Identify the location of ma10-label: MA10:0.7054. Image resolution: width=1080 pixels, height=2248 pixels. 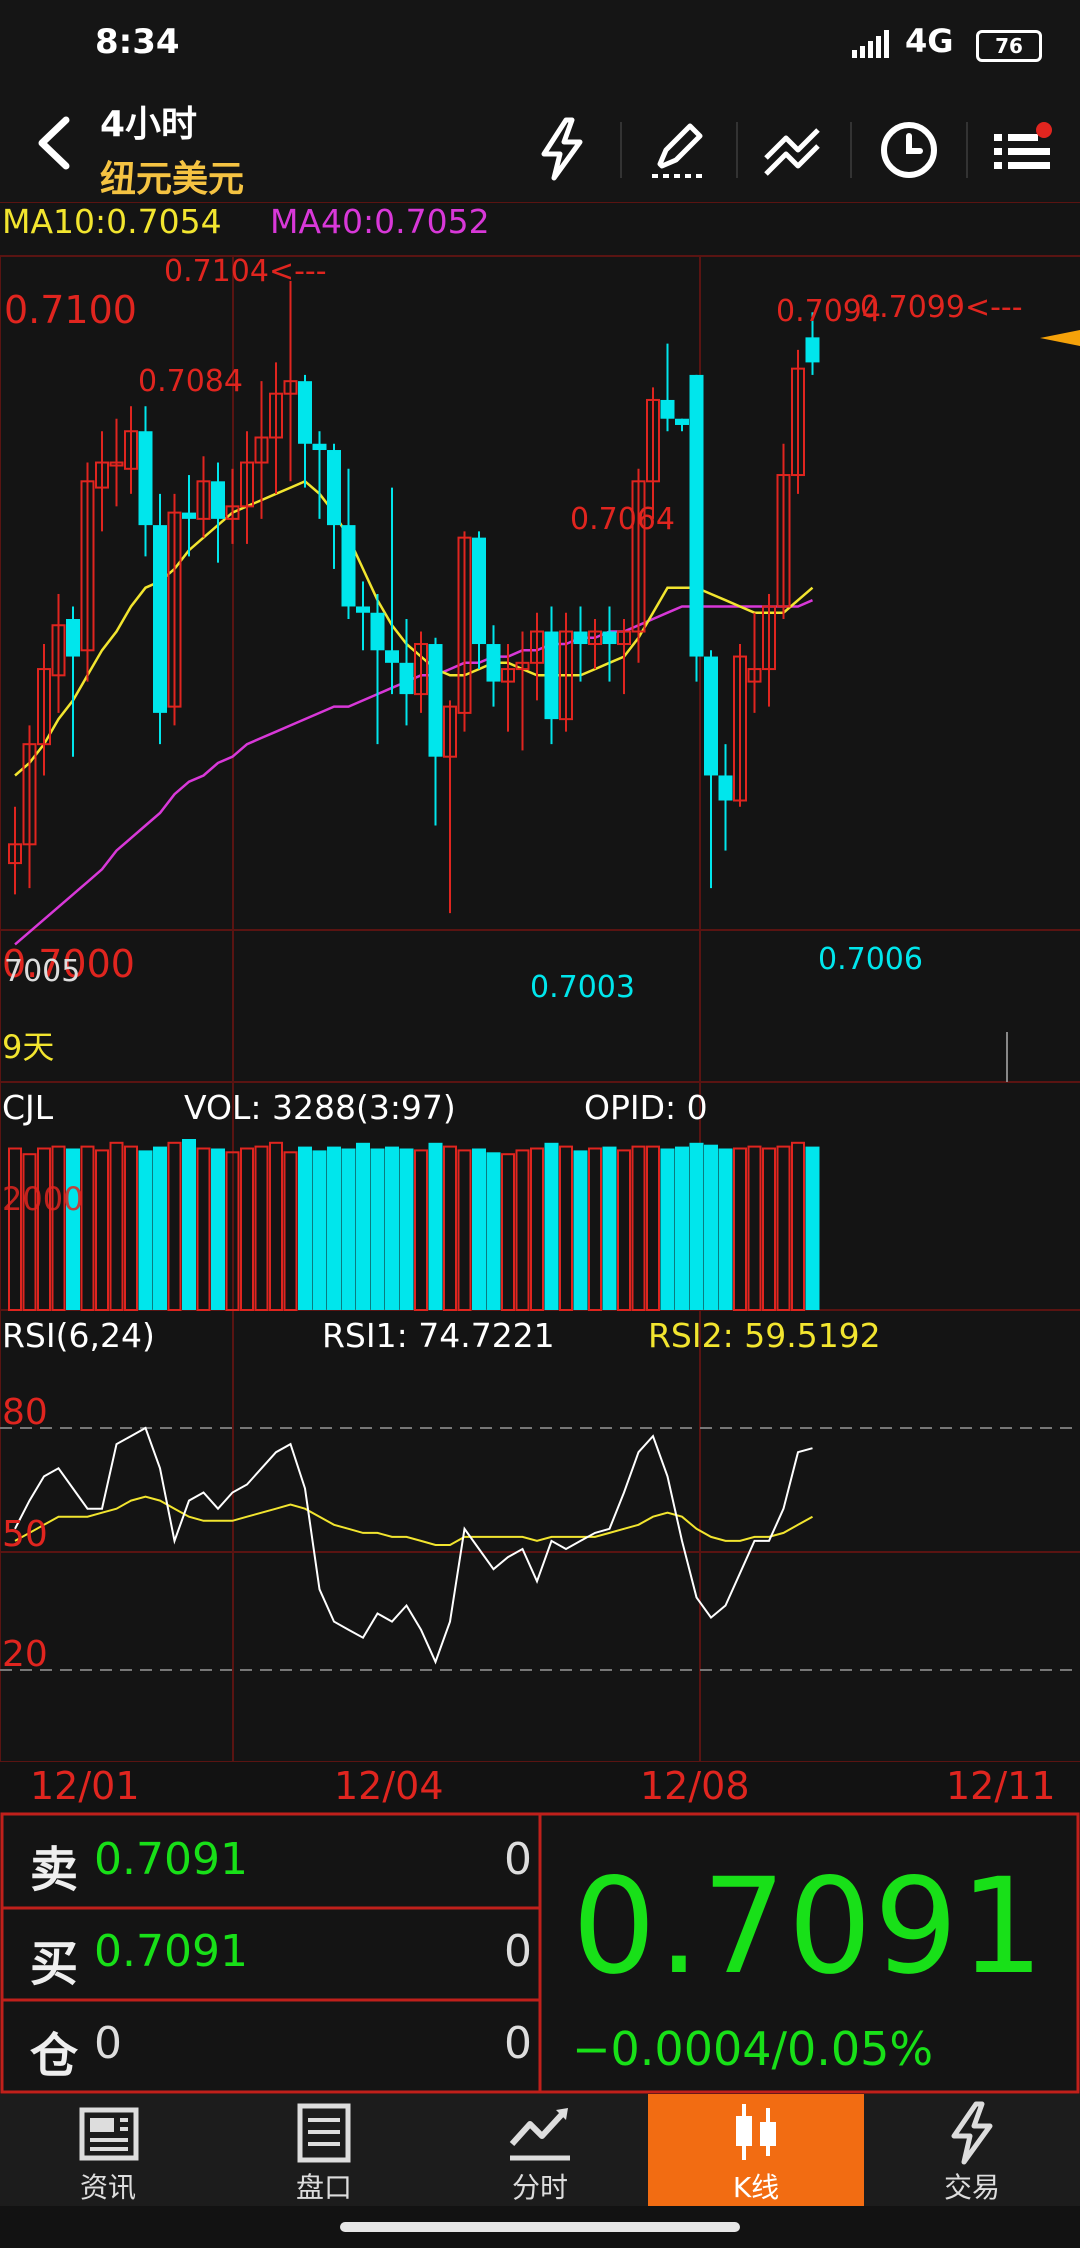
(112, 221).